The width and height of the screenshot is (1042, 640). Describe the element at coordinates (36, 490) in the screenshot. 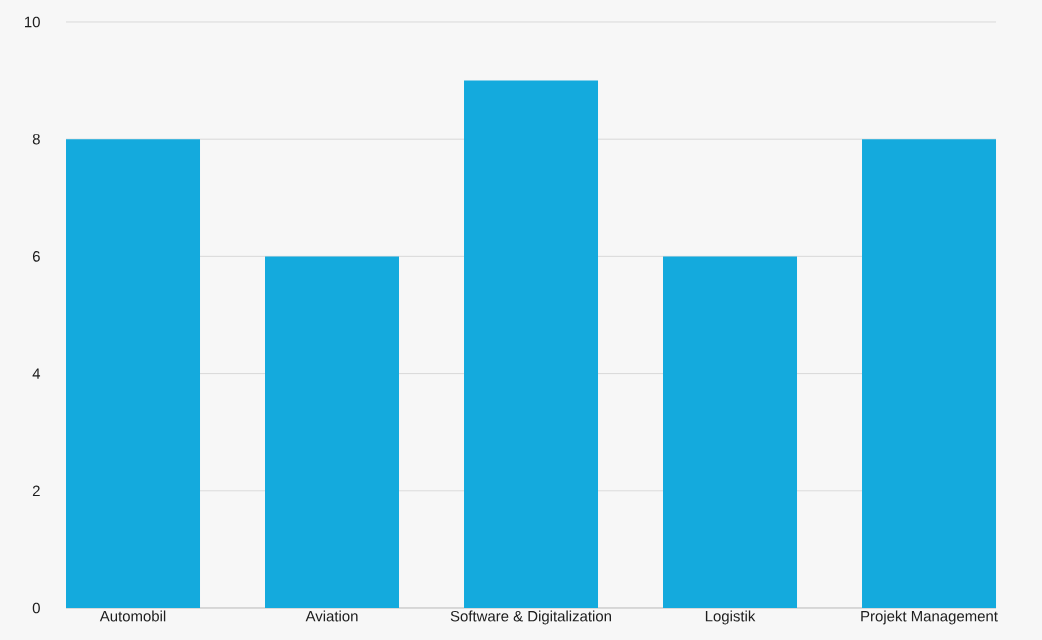

I see `y-tick-label: 2` at that location.